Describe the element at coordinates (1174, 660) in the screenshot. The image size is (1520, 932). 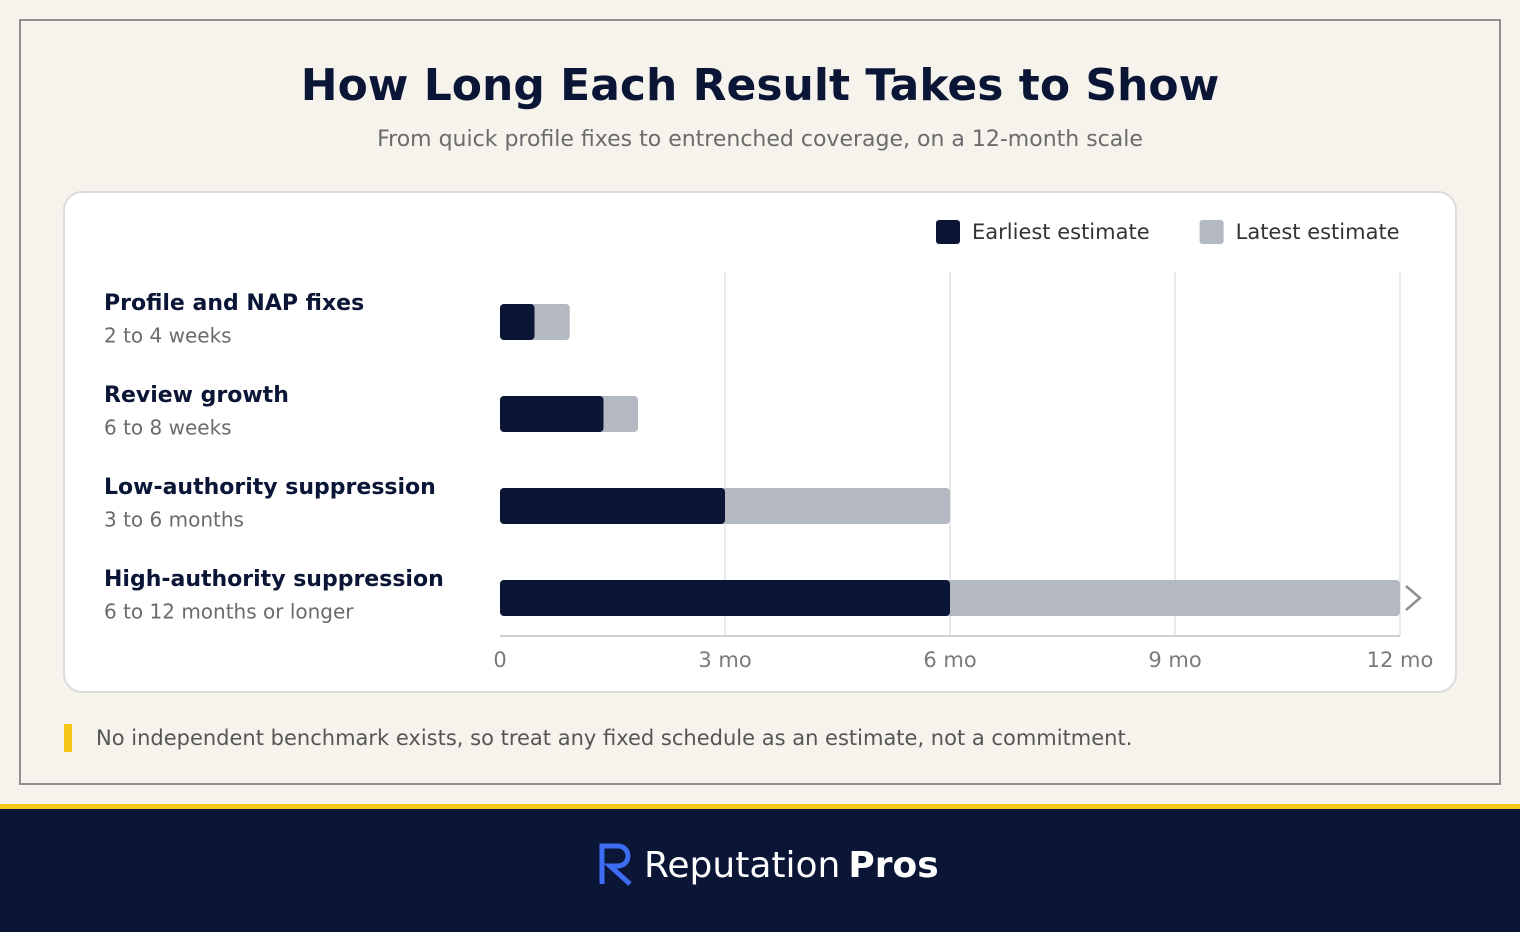
I see `x-tick-label: 9 mo` at that location.